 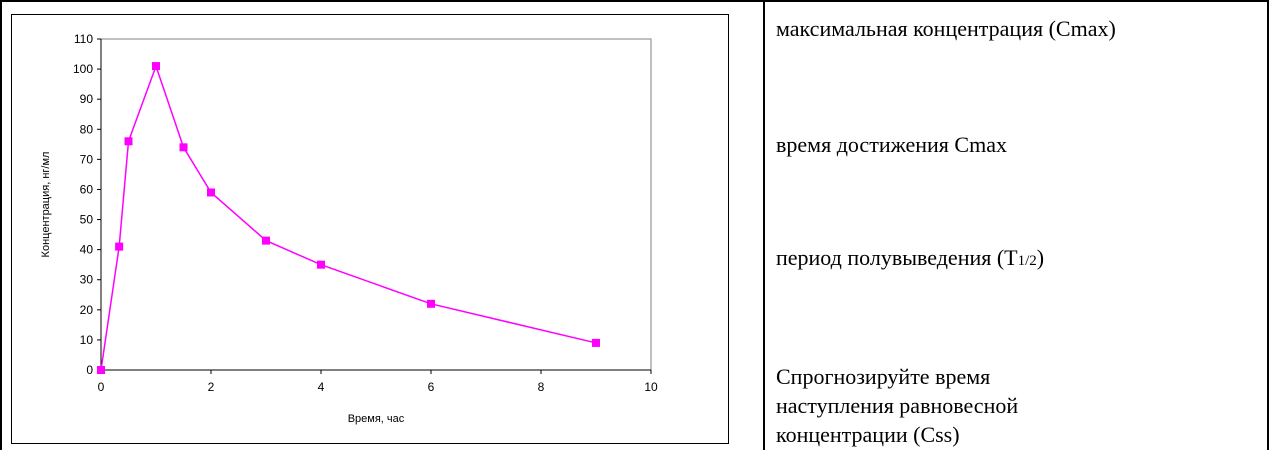 What do you see at coordinates (87, 99) in the screenshot?
I see `y-tick-label: 90` at bounding box center [87, 99].